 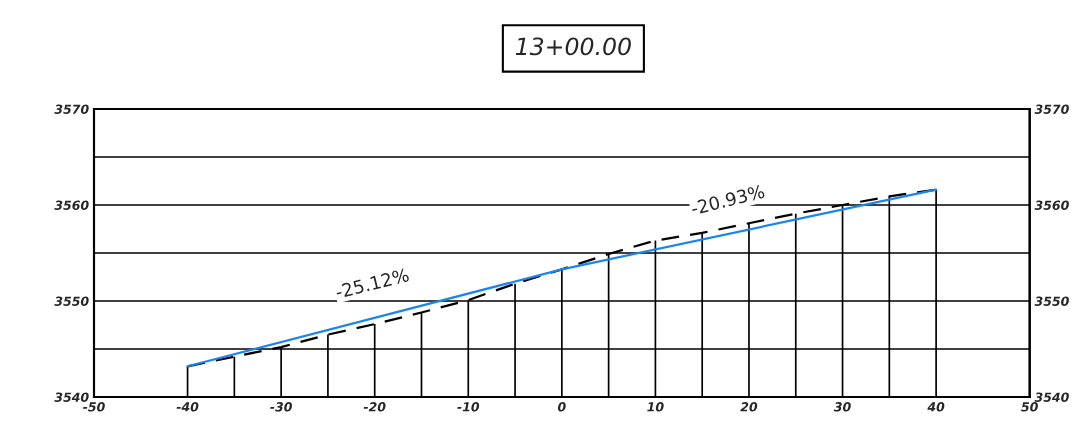 What do you see at coordinates (1051, 109) in the screenshot?
I see `y2-tick-label: 3570` at bounding box center [1051, 109].